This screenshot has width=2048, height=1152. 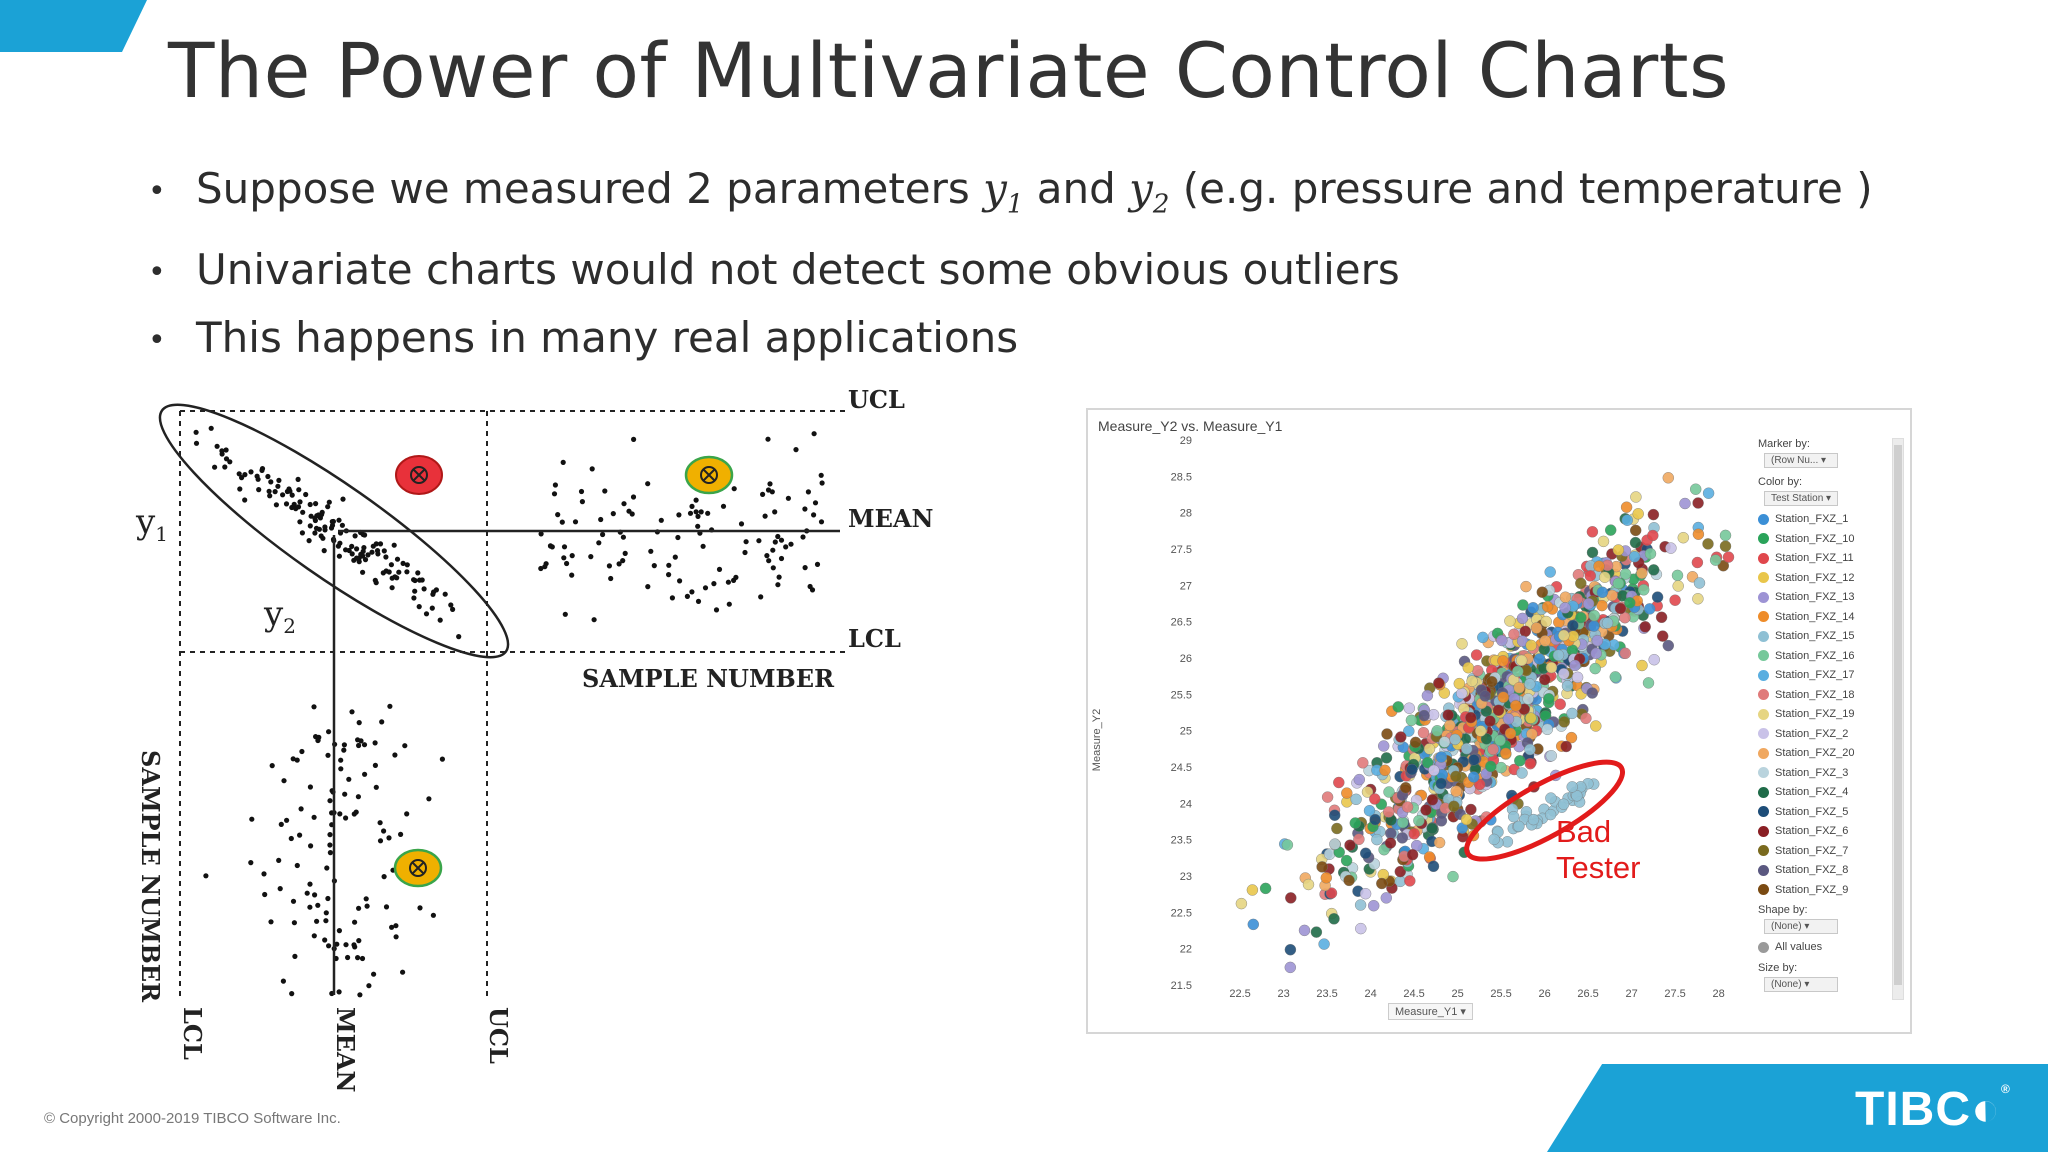 I want to click on shape-by-dropdown: (None) ▾, so click(x=1801, y=926).